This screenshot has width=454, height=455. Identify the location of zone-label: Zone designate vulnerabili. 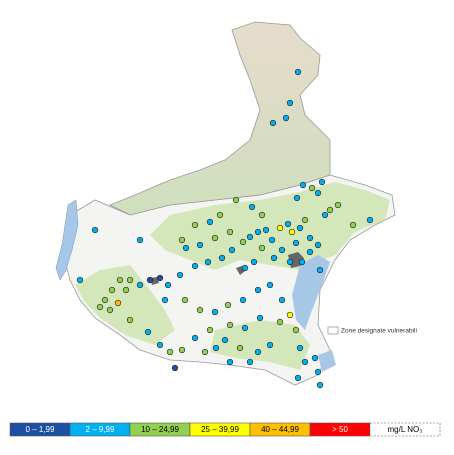
(379, 331).